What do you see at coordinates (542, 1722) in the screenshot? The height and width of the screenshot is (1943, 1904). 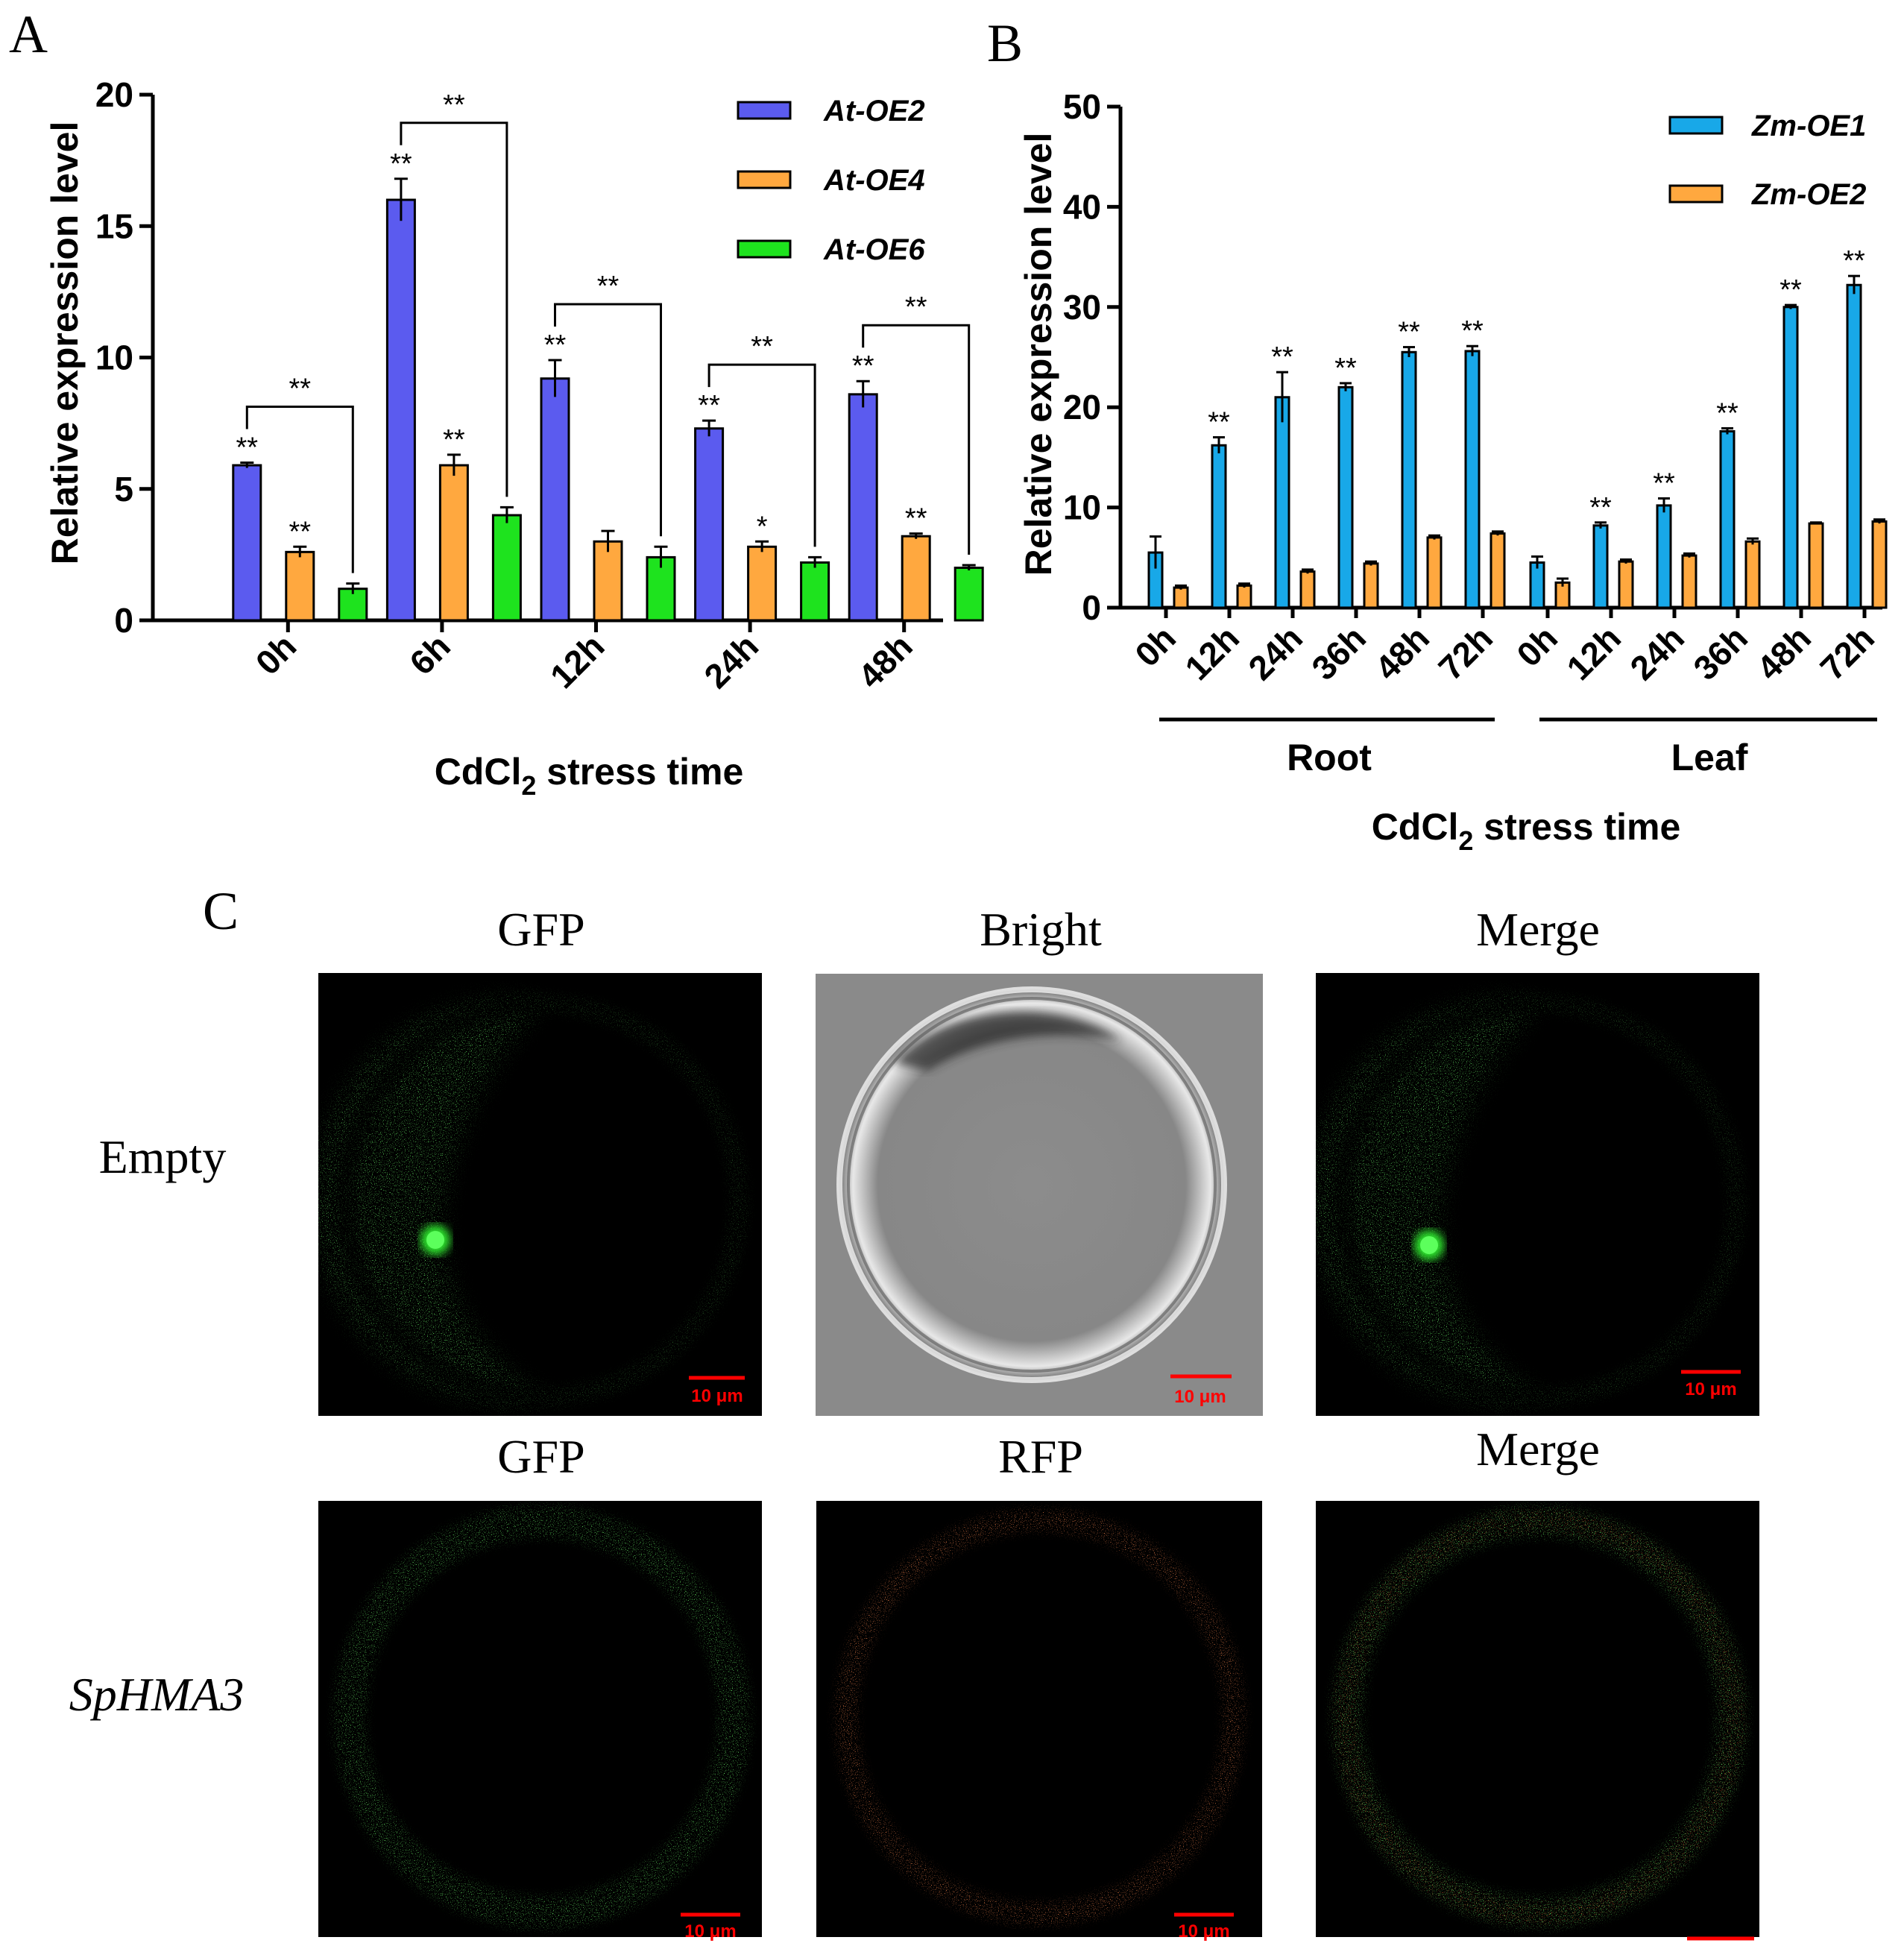 I see `image-sphma3-gfp: 10 μm` at bounding box center [542, 1722].